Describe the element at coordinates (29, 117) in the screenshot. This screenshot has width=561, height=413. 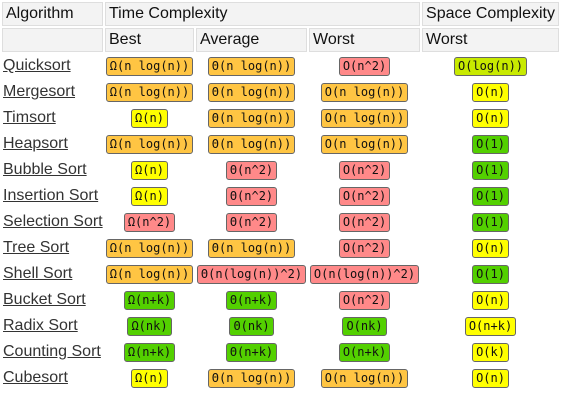
I see `algorithm-link: Timsort` at that location.